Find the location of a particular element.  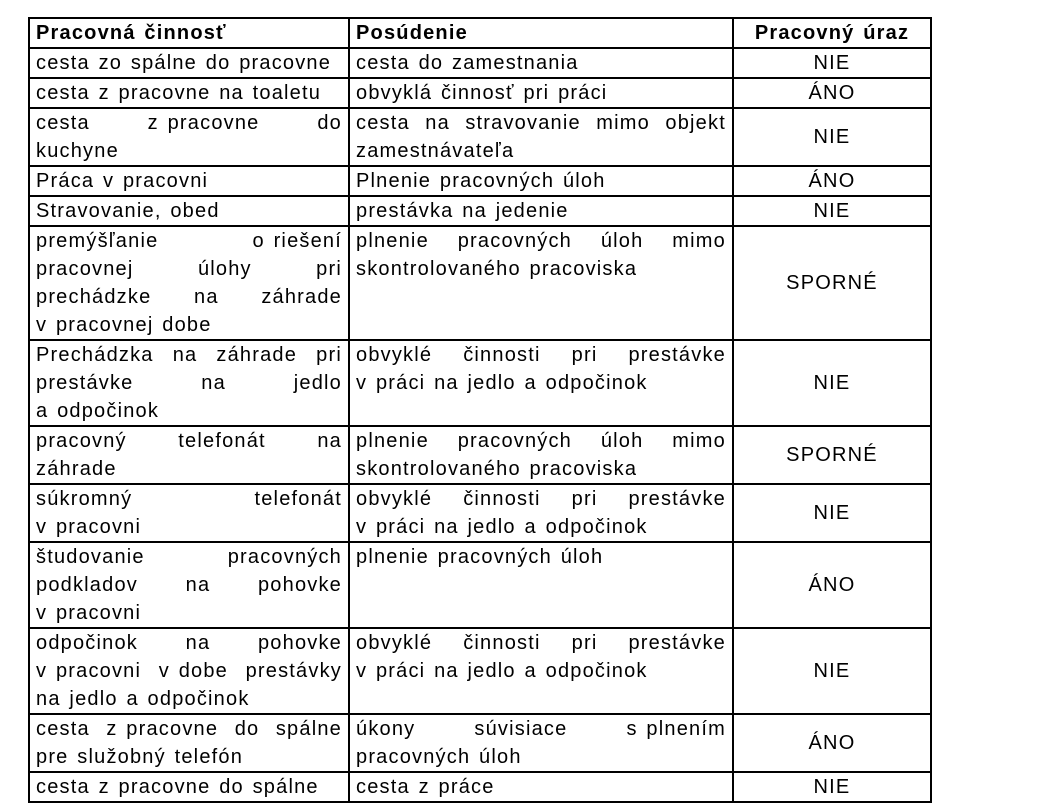

header-verdict: Pracovný úraz is located at coordinates (832, 33).